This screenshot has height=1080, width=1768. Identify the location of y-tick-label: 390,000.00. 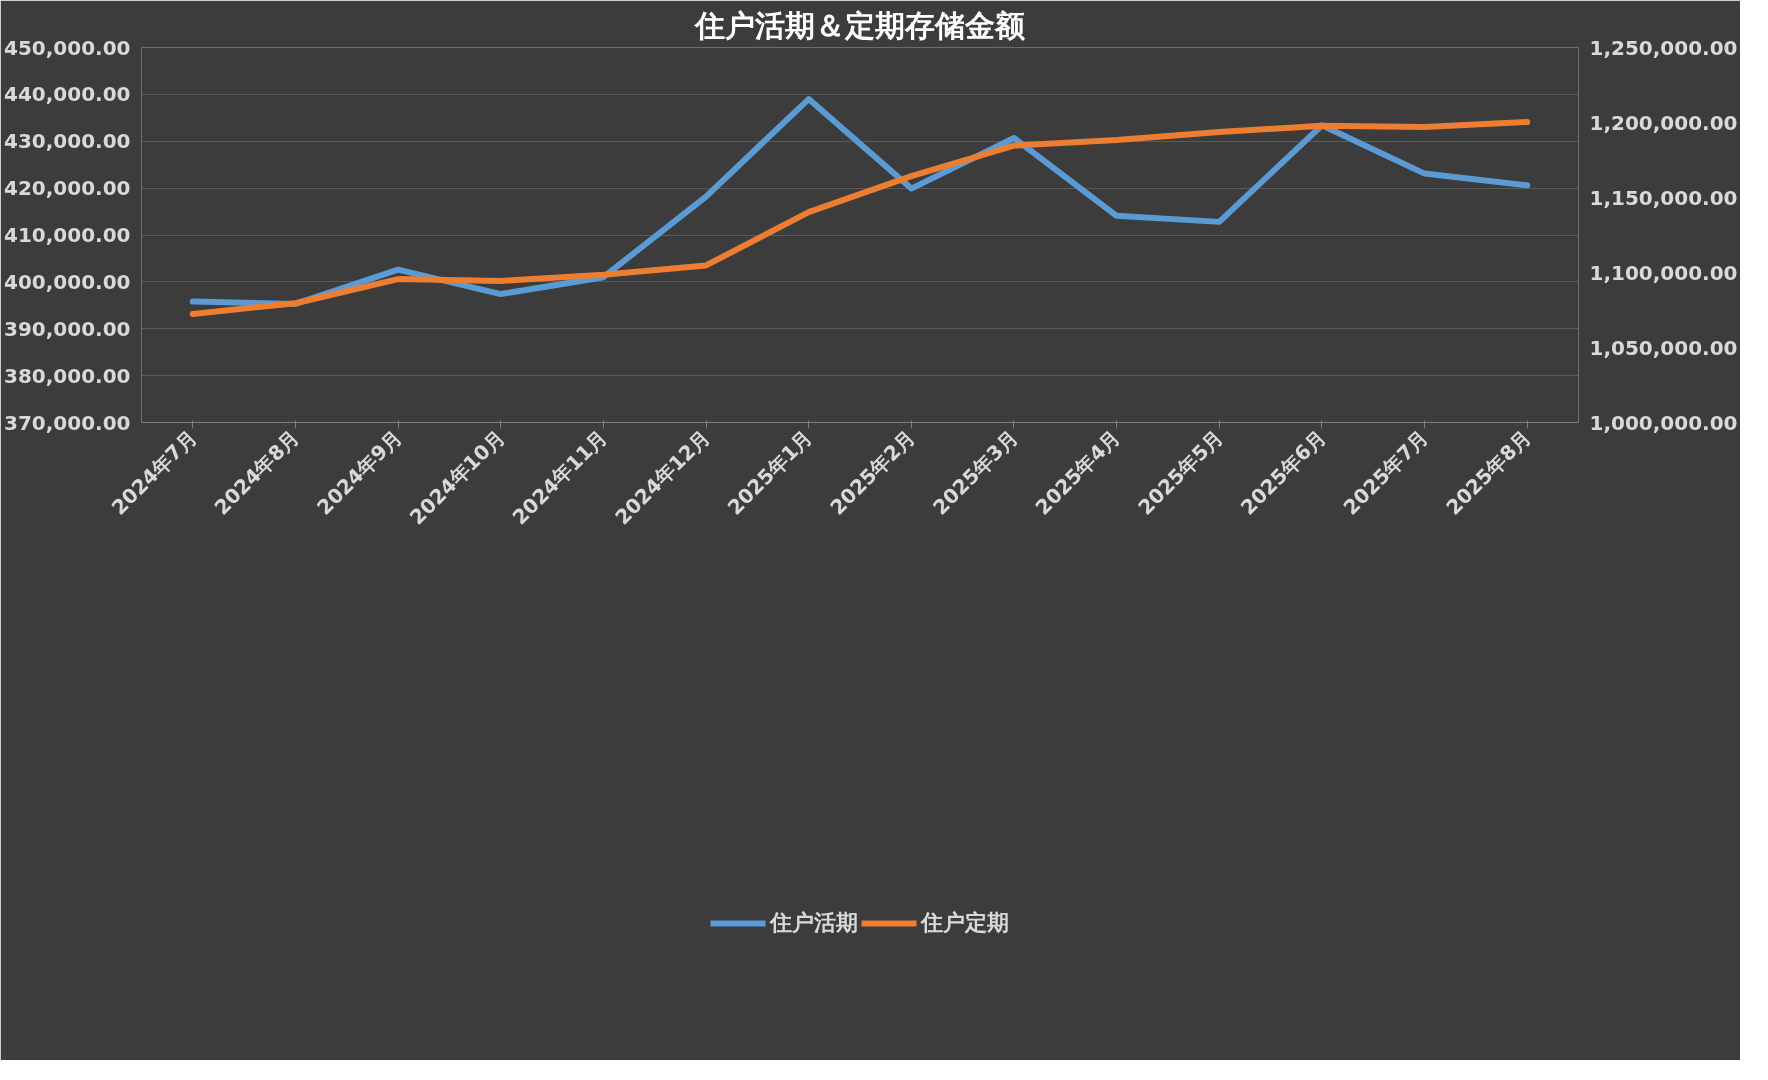
(67, 328).